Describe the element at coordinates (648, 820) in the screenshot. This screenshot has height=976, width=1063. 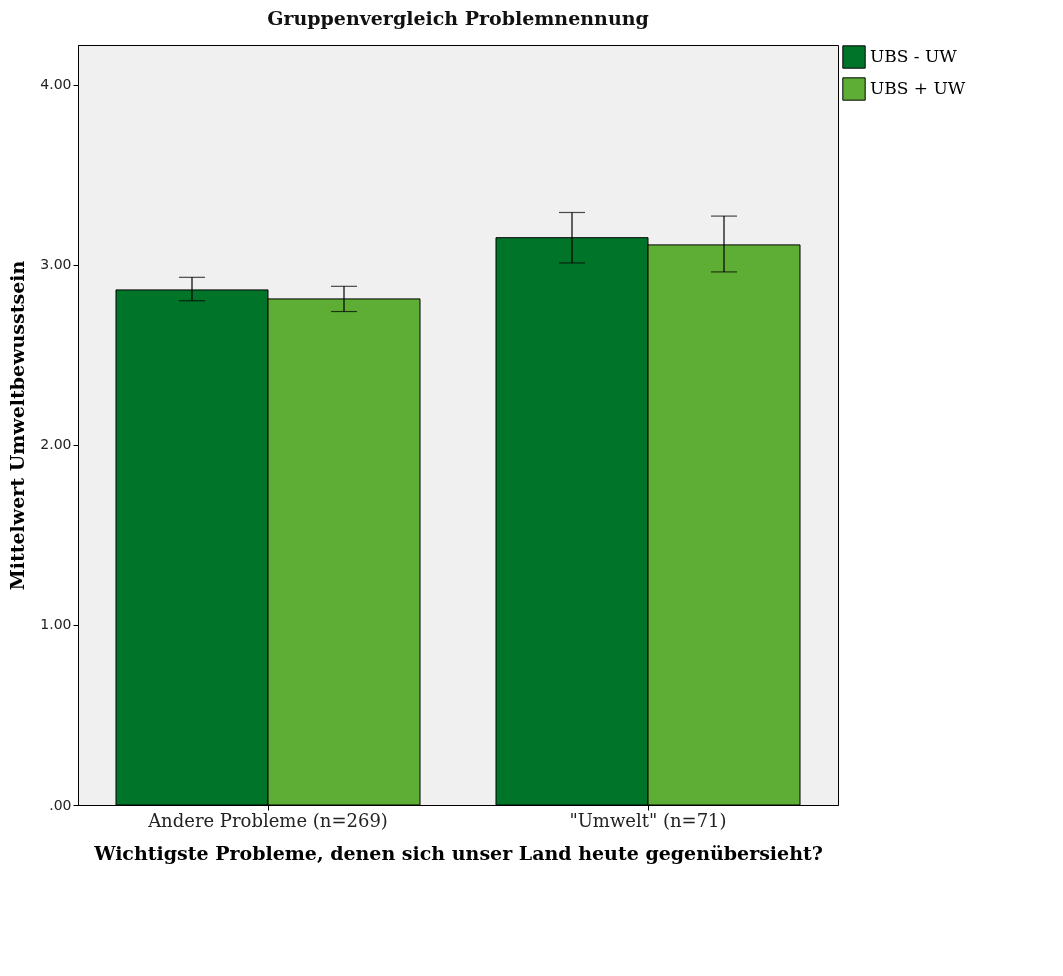
I see `x-tick-label: "Umwelt" (n=71)` at that location.